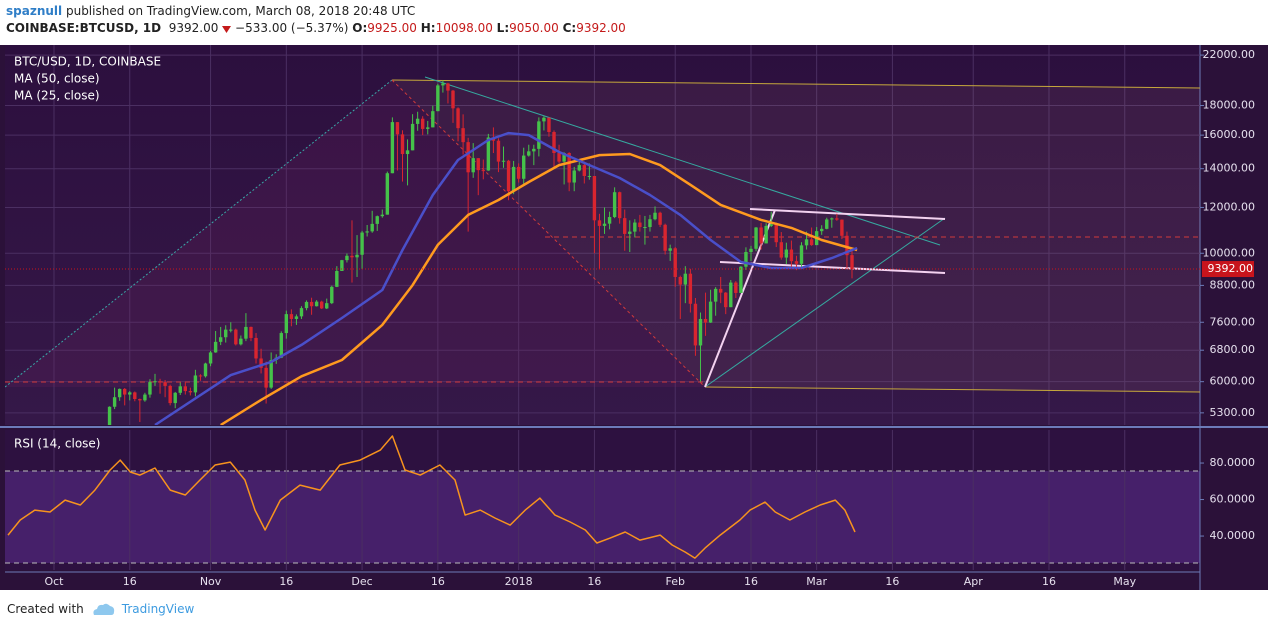 The height and width of the screenshot is (628, 1268). What do you see at coordinates (519, 581) in the screenshot?
I see `x-tick-label: 2018` at bounding box center [519, 581].